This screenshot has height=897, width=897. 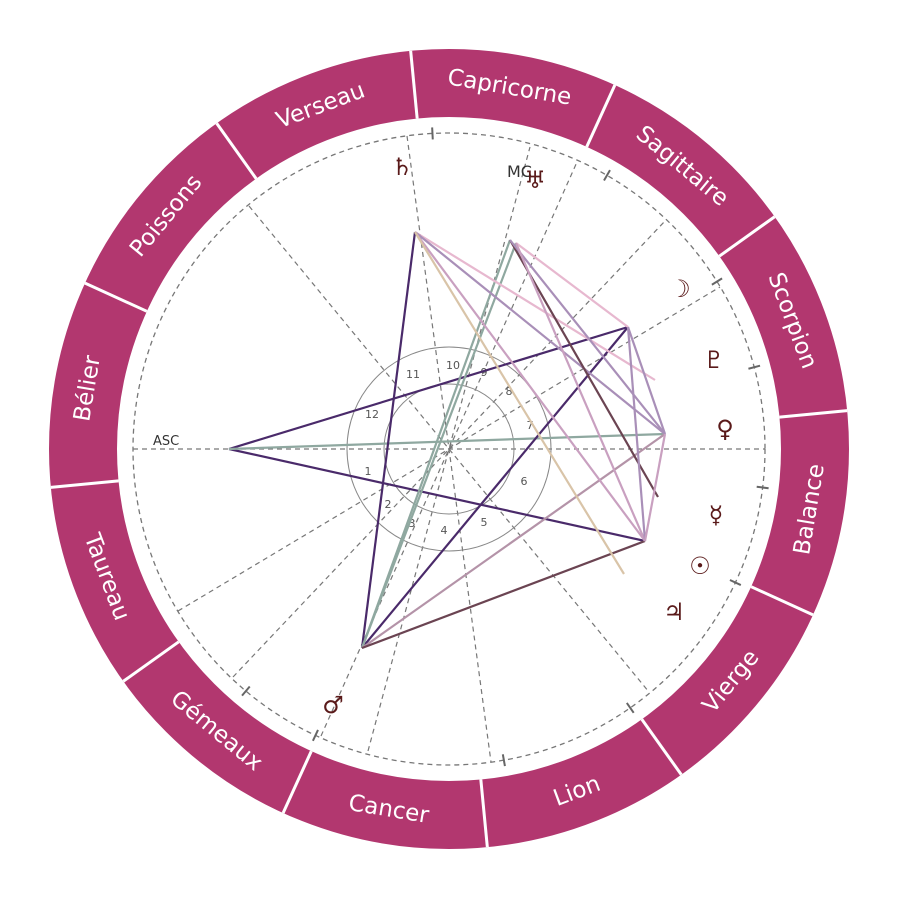 I want to click on house-number-8: 8, so click(x=509, y=391).